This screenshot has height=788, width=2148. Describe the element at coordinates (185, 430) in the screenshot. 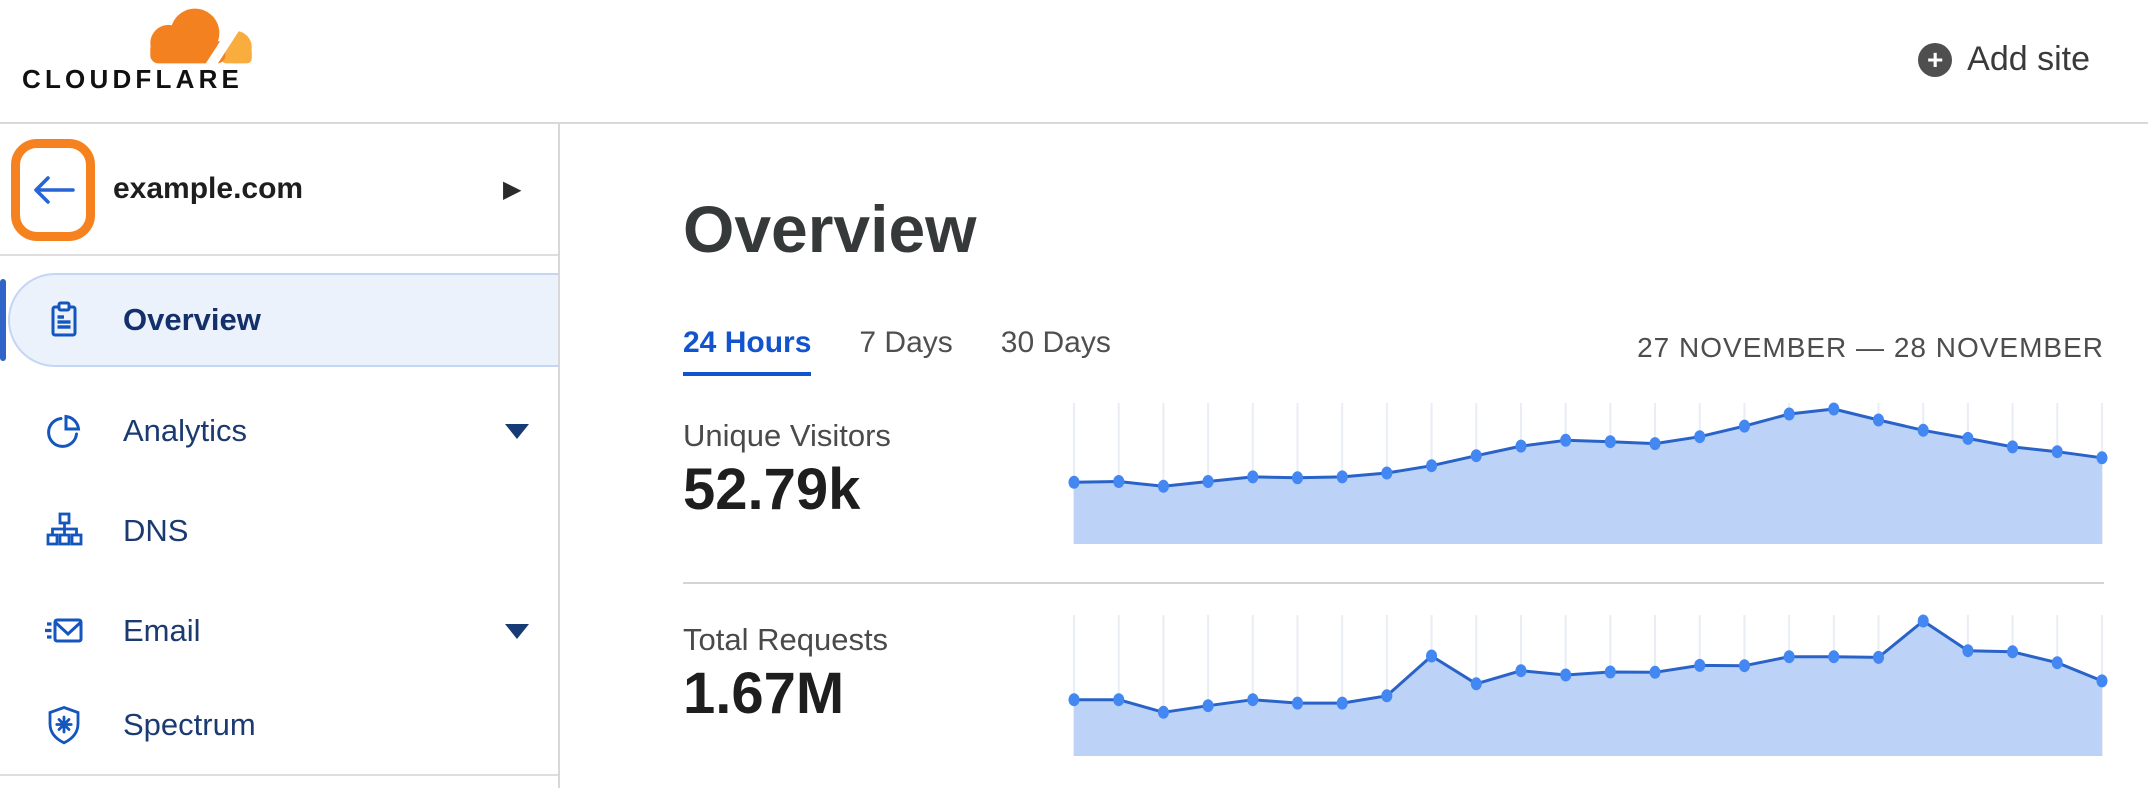

I see `sidebar-item-label: Analytics` at that location.